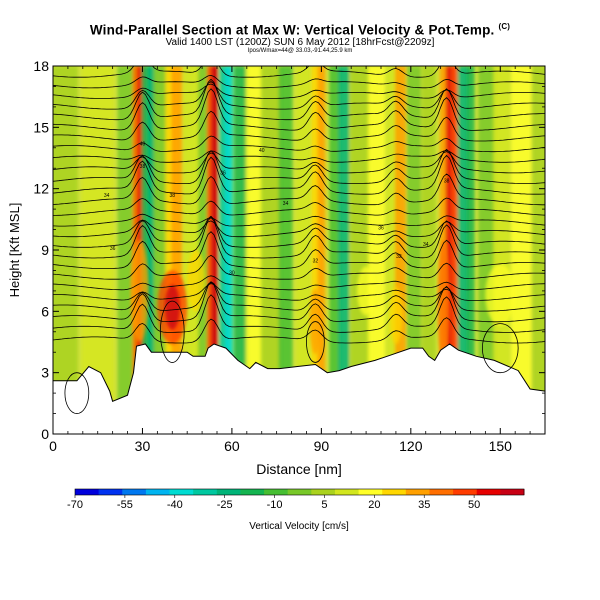  I want to click on colorbar-label: Vertical Velocity [cm/s], so click(299, 526).